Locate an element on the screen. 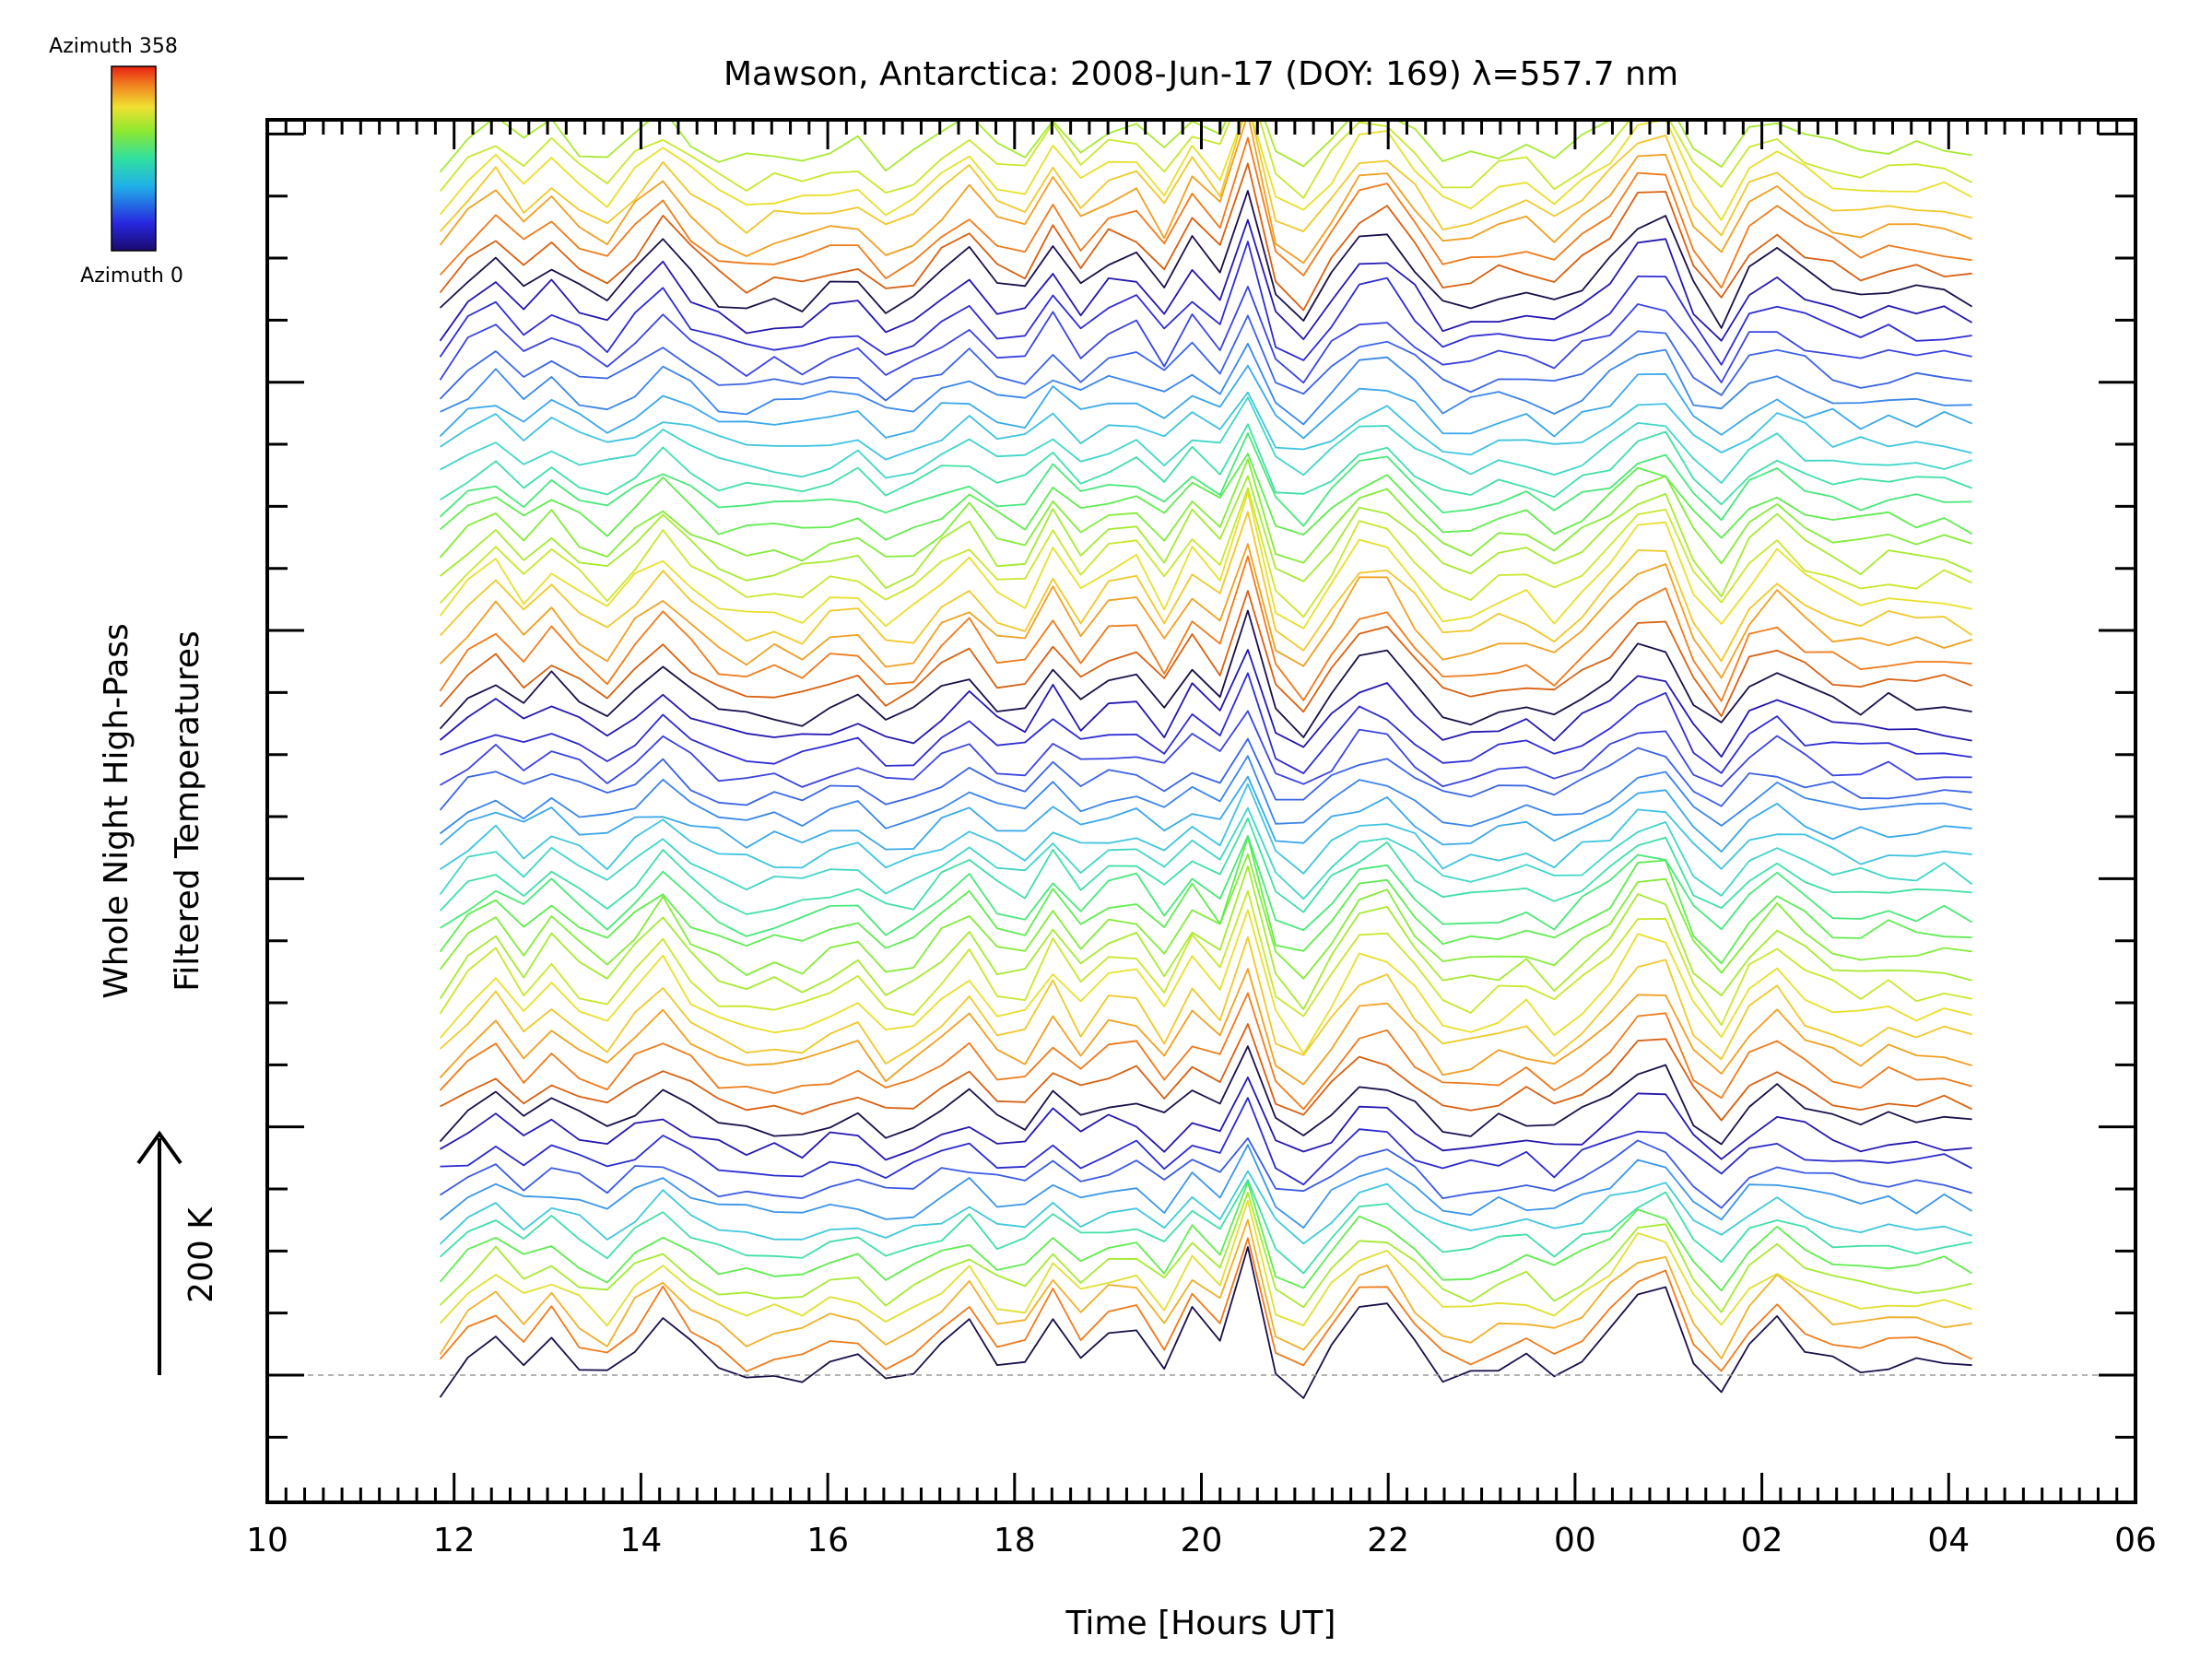 This screenshot has height=1659, width=2212. x-tick-label: 16 is located at coordinates (827, 1540).